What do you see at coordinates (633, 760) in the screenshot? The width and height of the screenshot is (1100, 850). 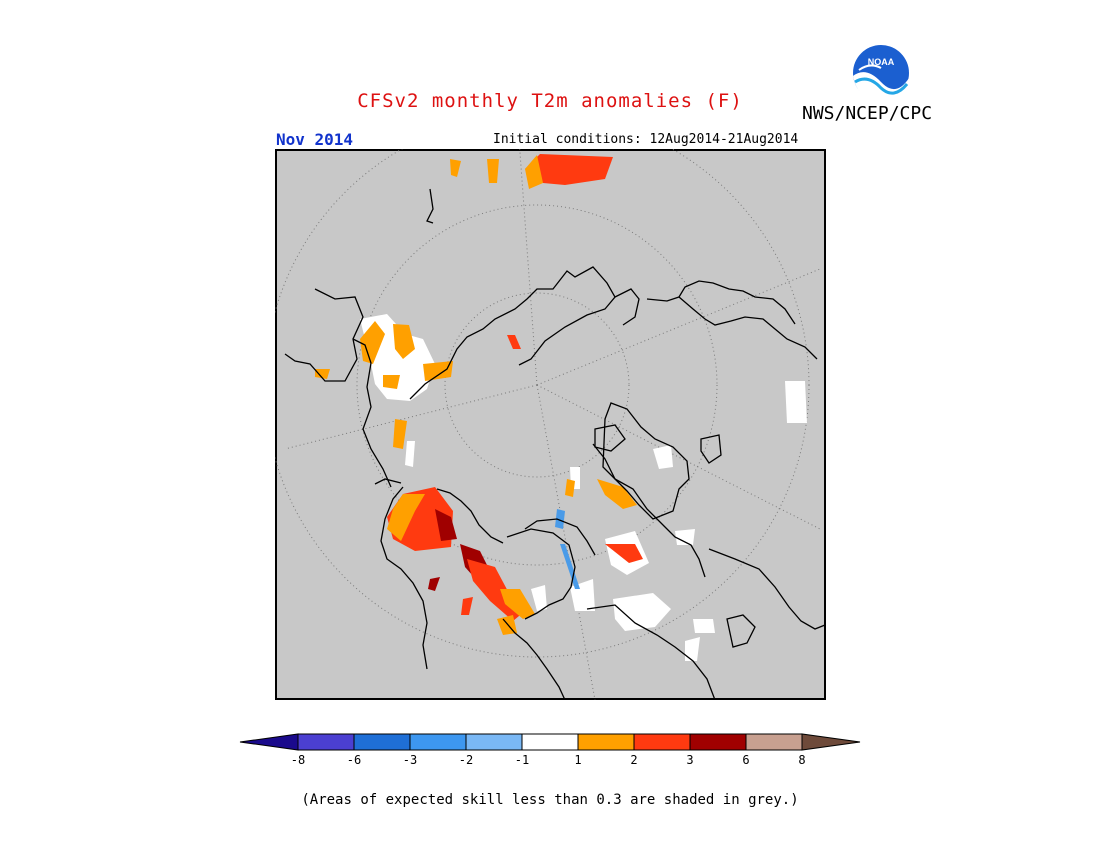 I see `legend-tick-label: 2` at bounding box center [633, 760].